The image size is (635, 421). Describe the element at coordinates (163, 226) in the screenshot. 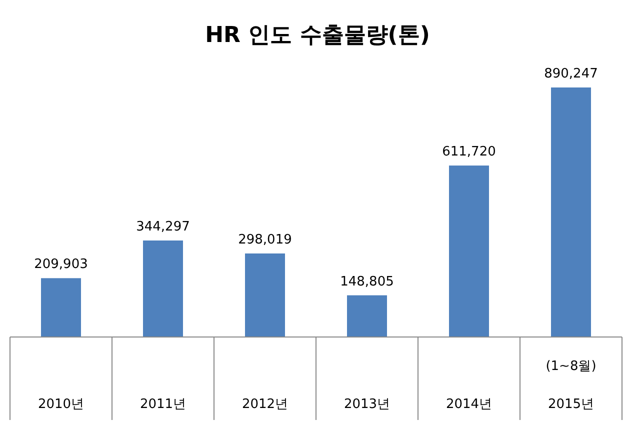

I see `data-label: 344,297` at that location.